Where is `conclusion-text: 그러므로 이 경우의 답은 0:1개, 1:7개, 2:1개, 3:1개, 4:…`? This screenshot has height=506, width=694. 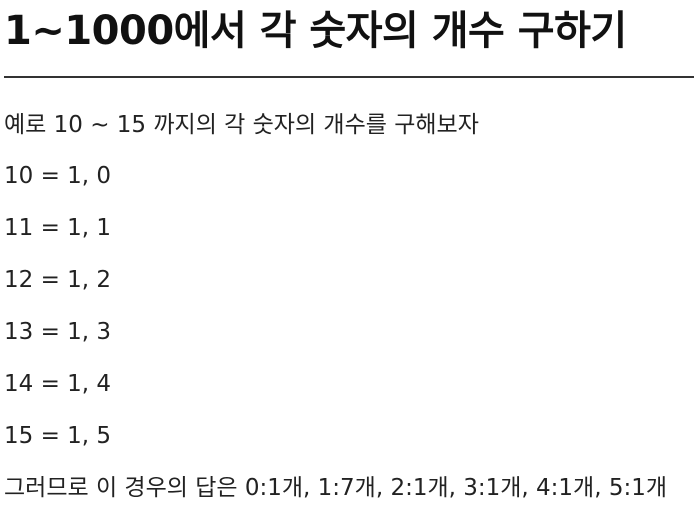 conclusion-text: 그러므로 이 경우의 답은 0:1개, 1:7개, 2:1개, 3:1개, 4:… is located at coordinates (336, 488).